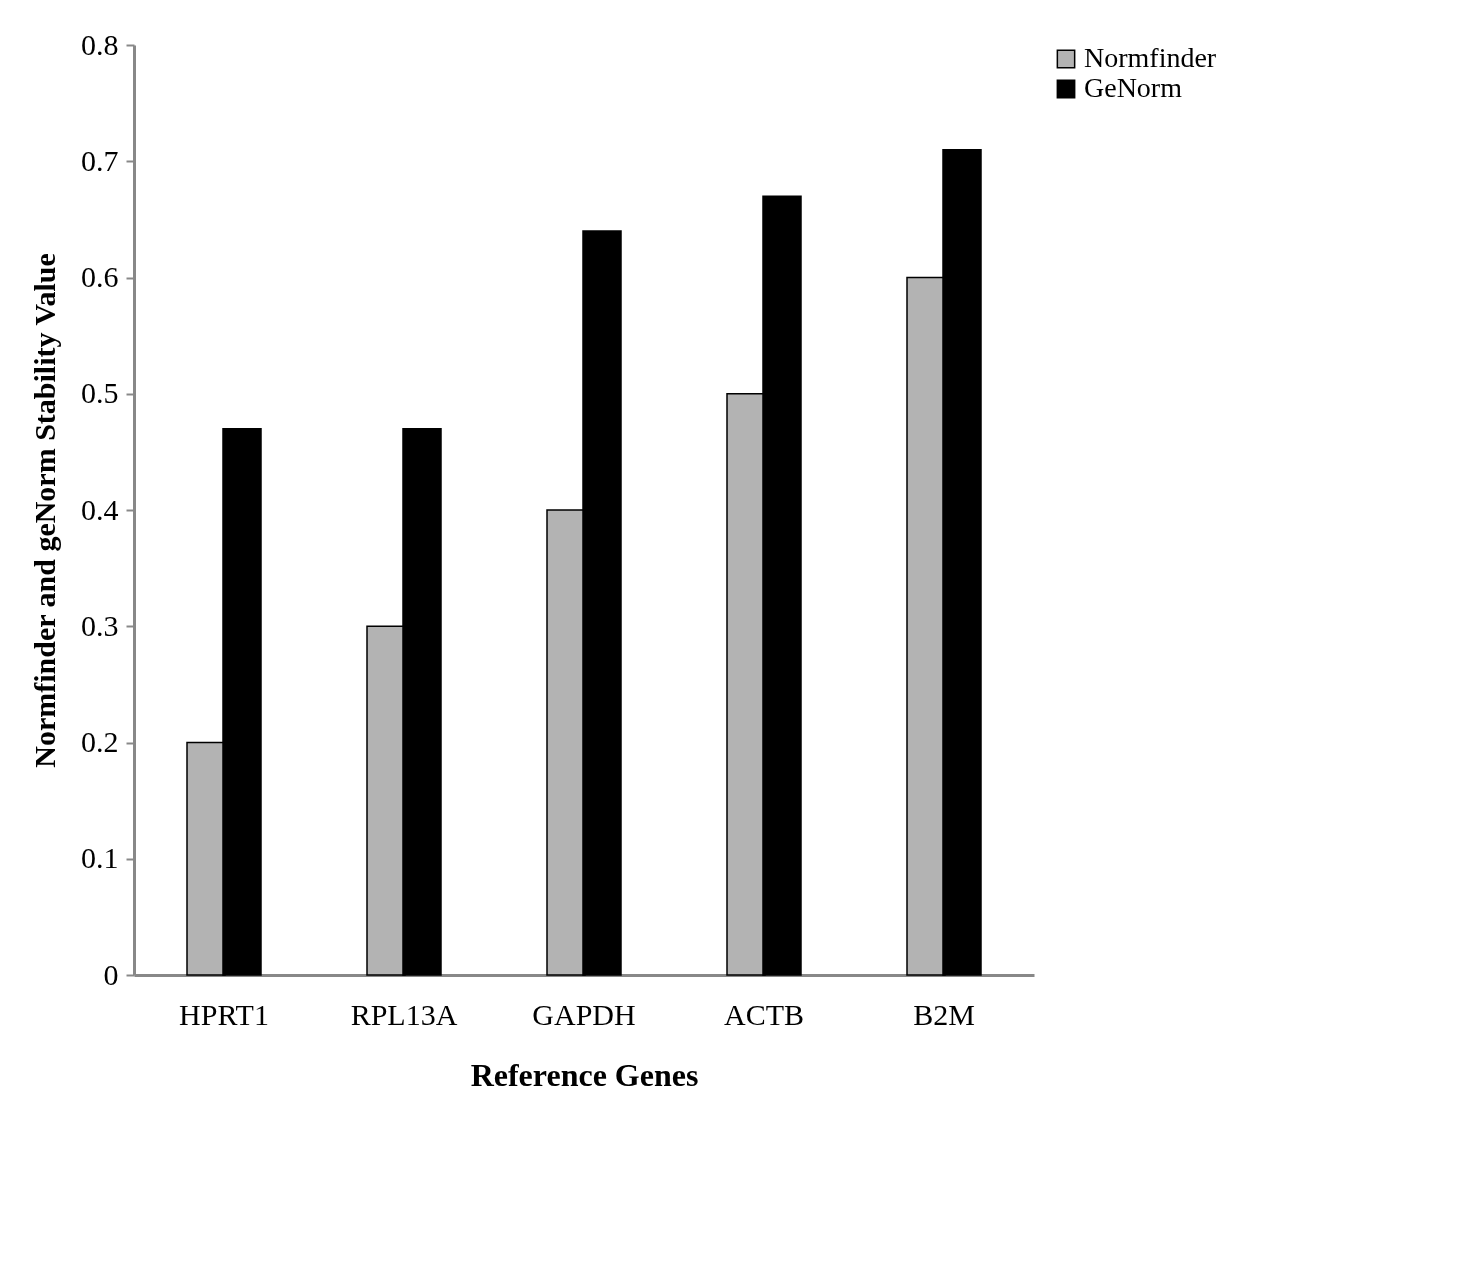  Describe the element at coordinates (100, 44) in the screenshot. I see `y-tick-label: 0.8` at that location.